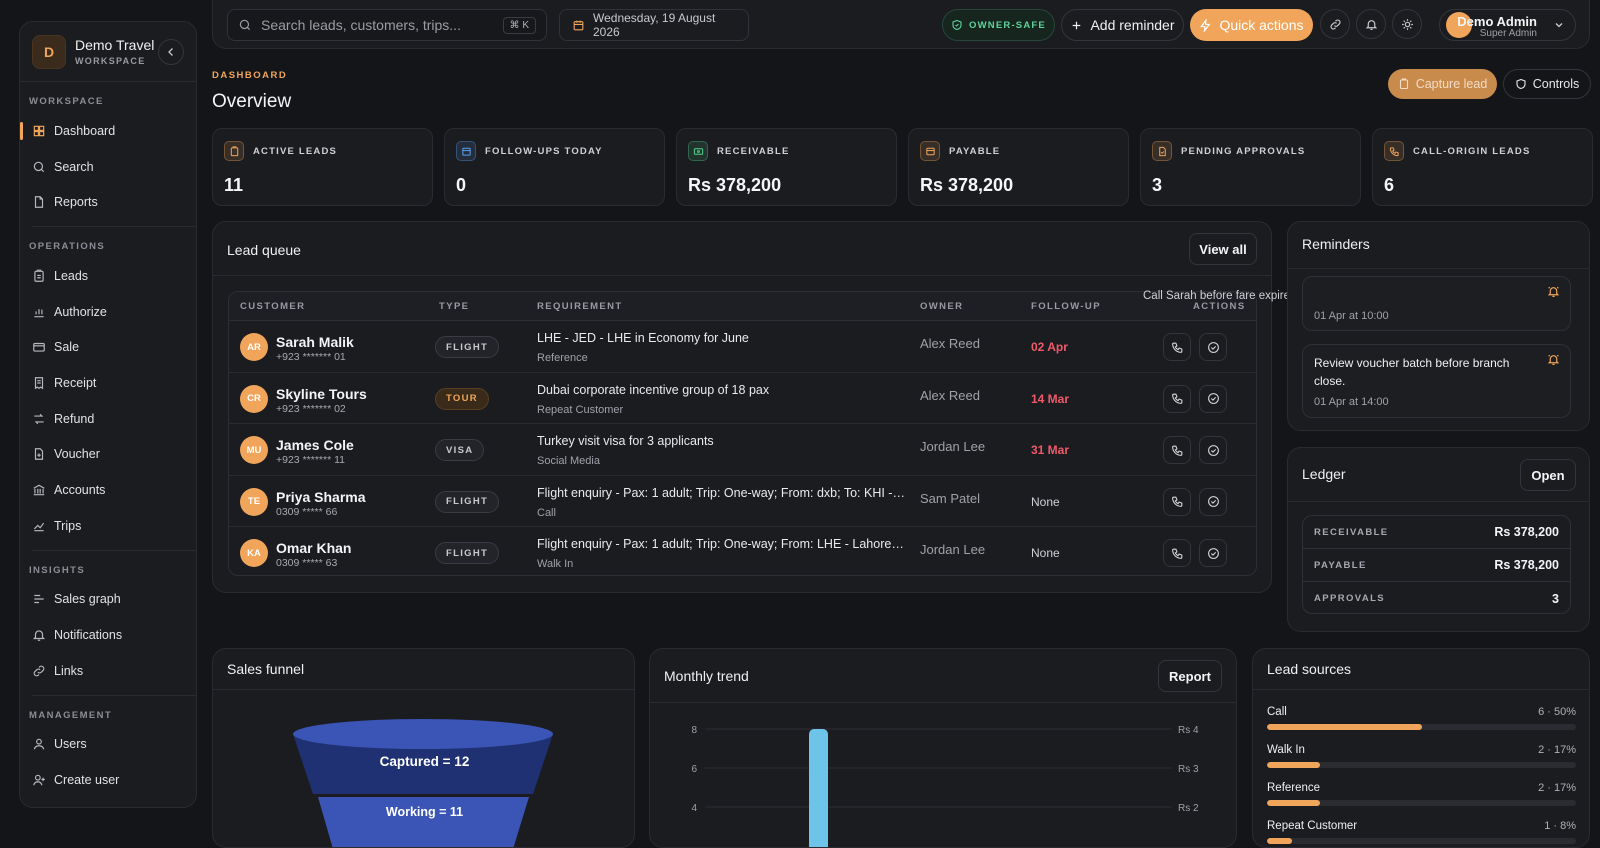 The width and height of the screenshot is (1600, 848). Describe the element at coordinates (39, 454) in the screenshot. I see `file-plus-icon` at that location.